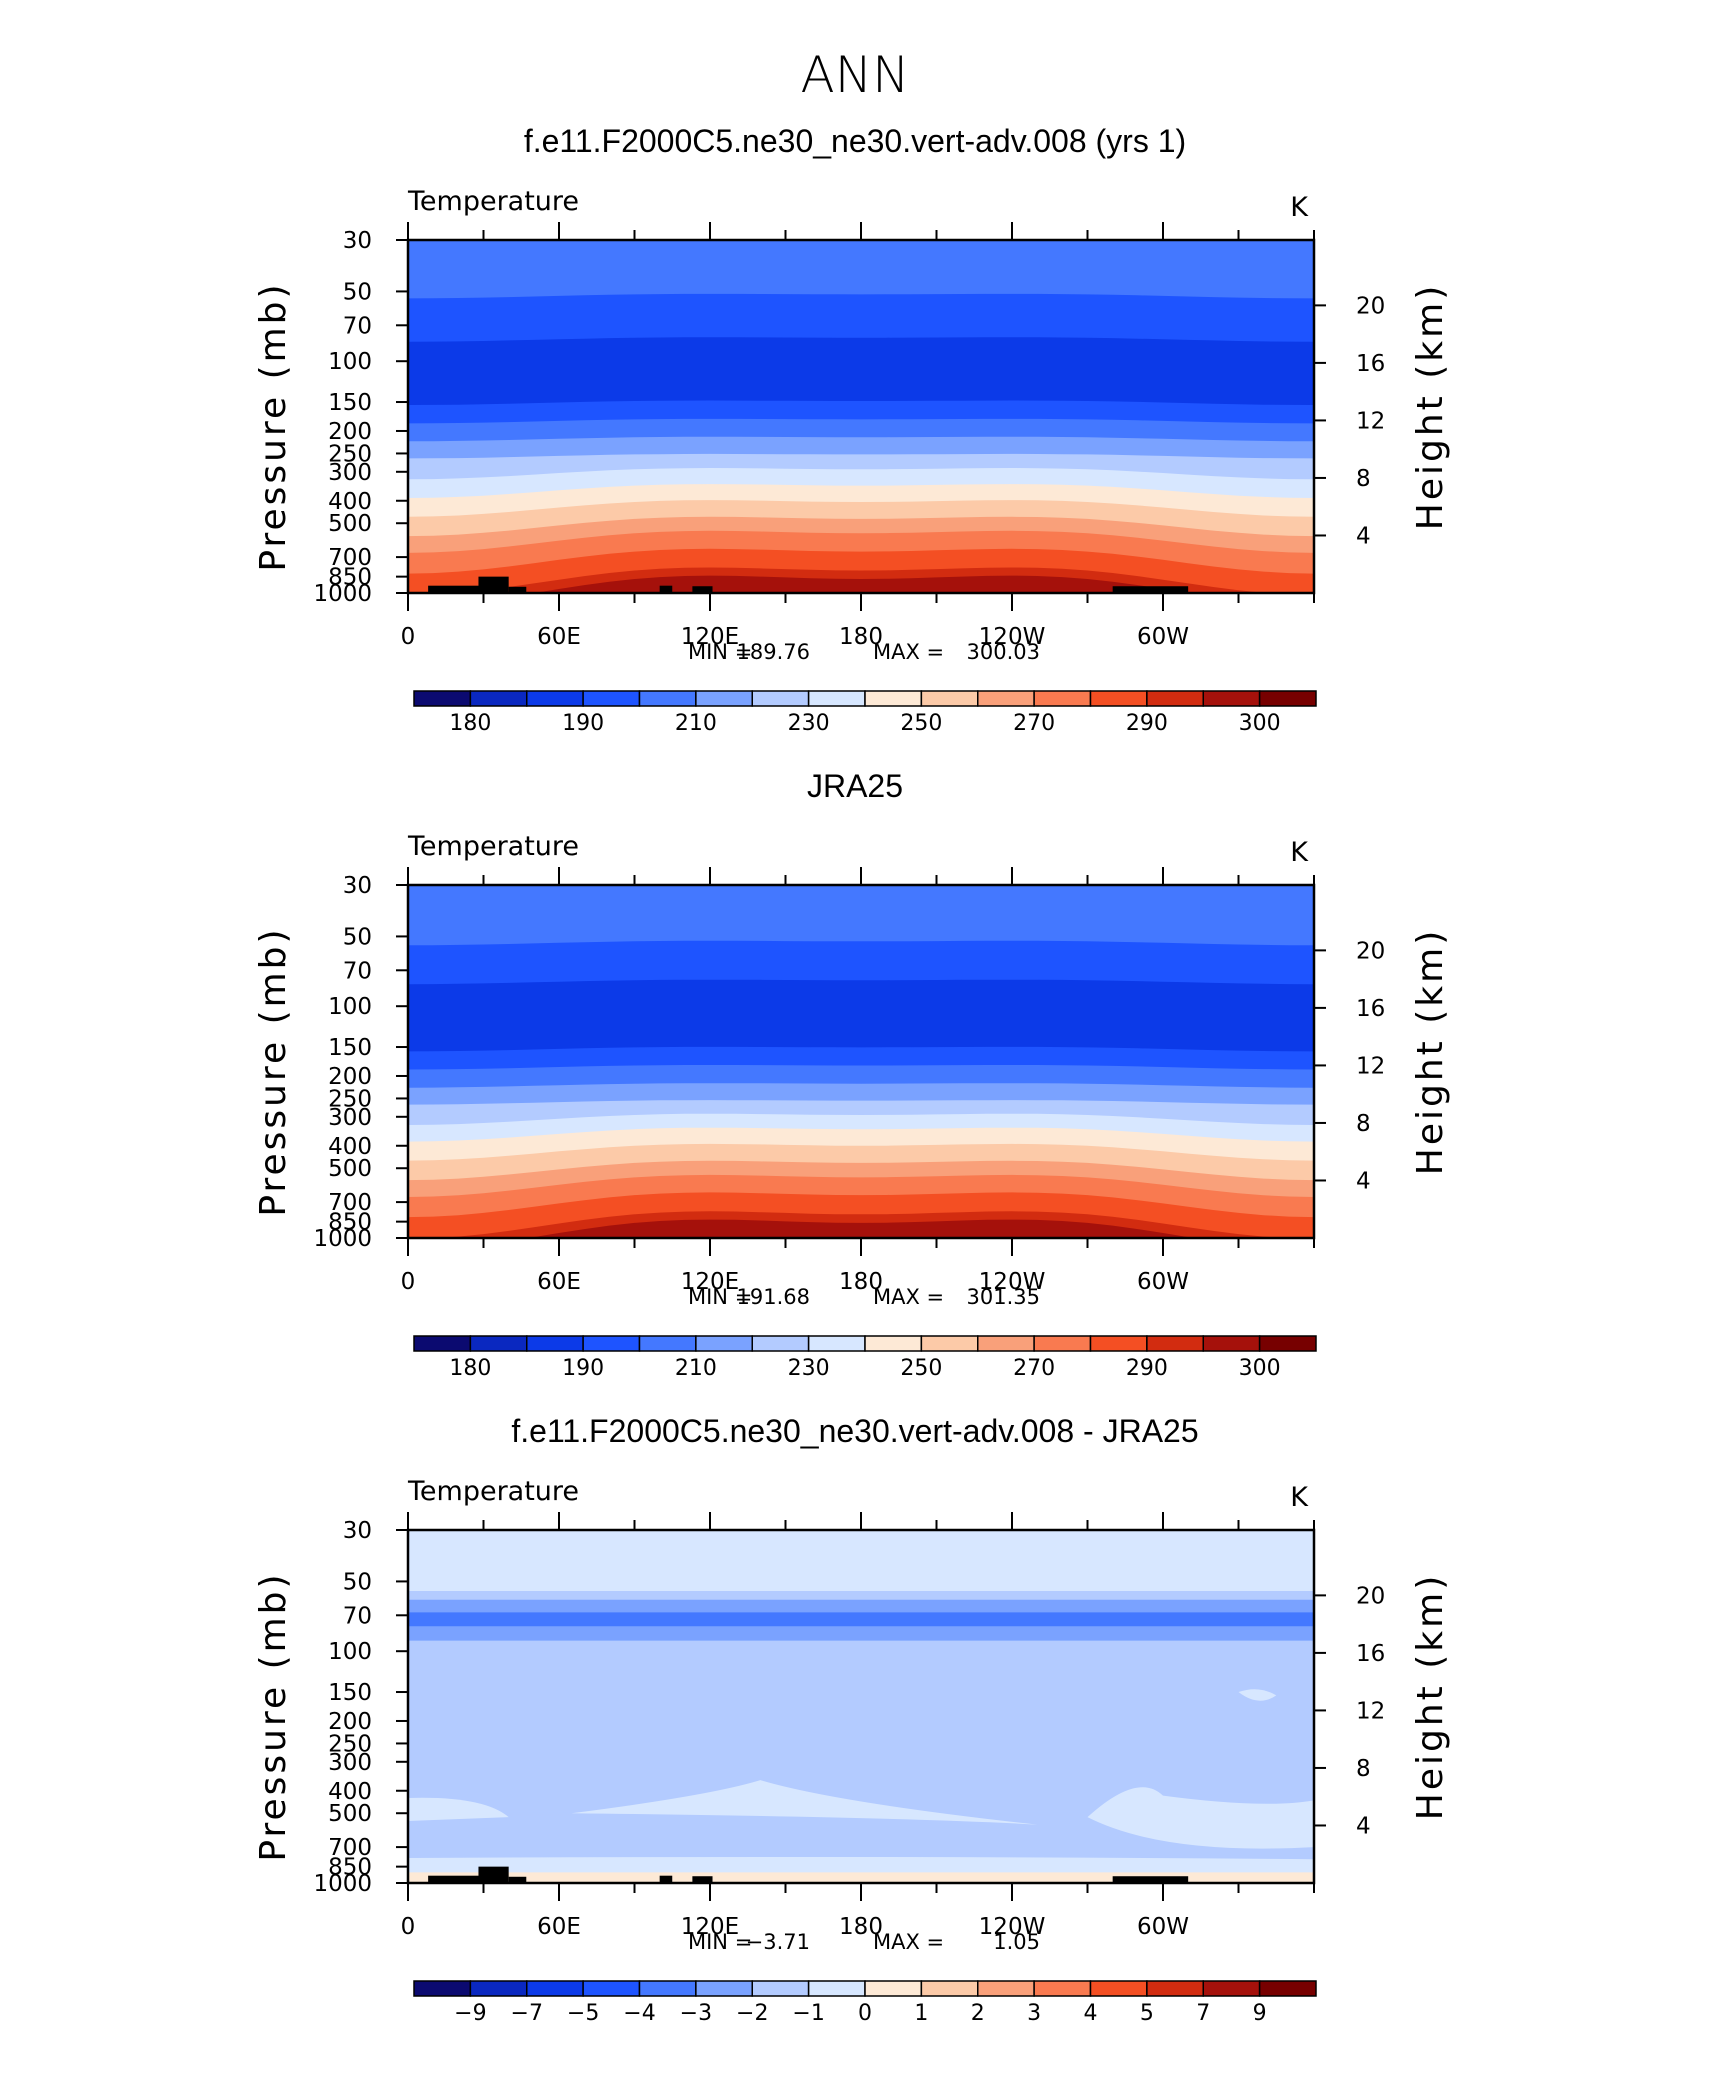 The image size is (1710, 2078). What do you see at coordinates (470, 2013) in the screenshot?
I see `colorbar-label: −9` at bounding box center [470, 2013].